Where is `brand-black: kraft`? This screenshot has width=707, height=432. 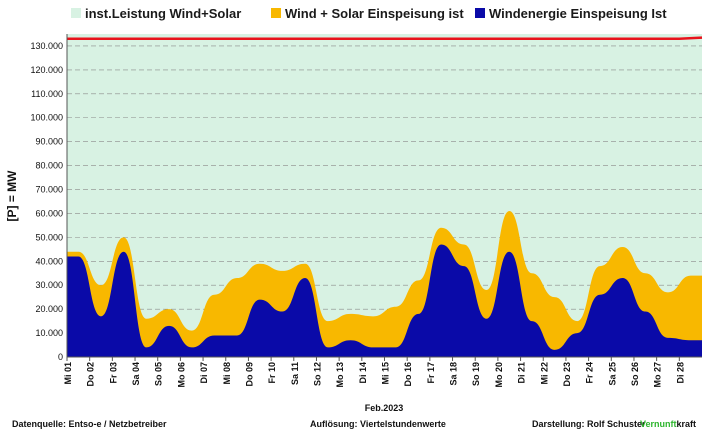 brand-black: kraft is located at coordinates (687, 424).